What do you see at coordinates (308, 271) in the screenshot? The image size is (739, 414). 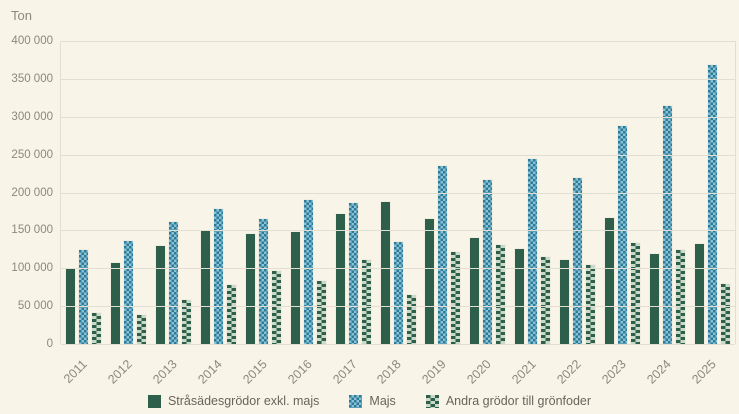 I see `bar-2016-checker` at bounding box center [308, 271].